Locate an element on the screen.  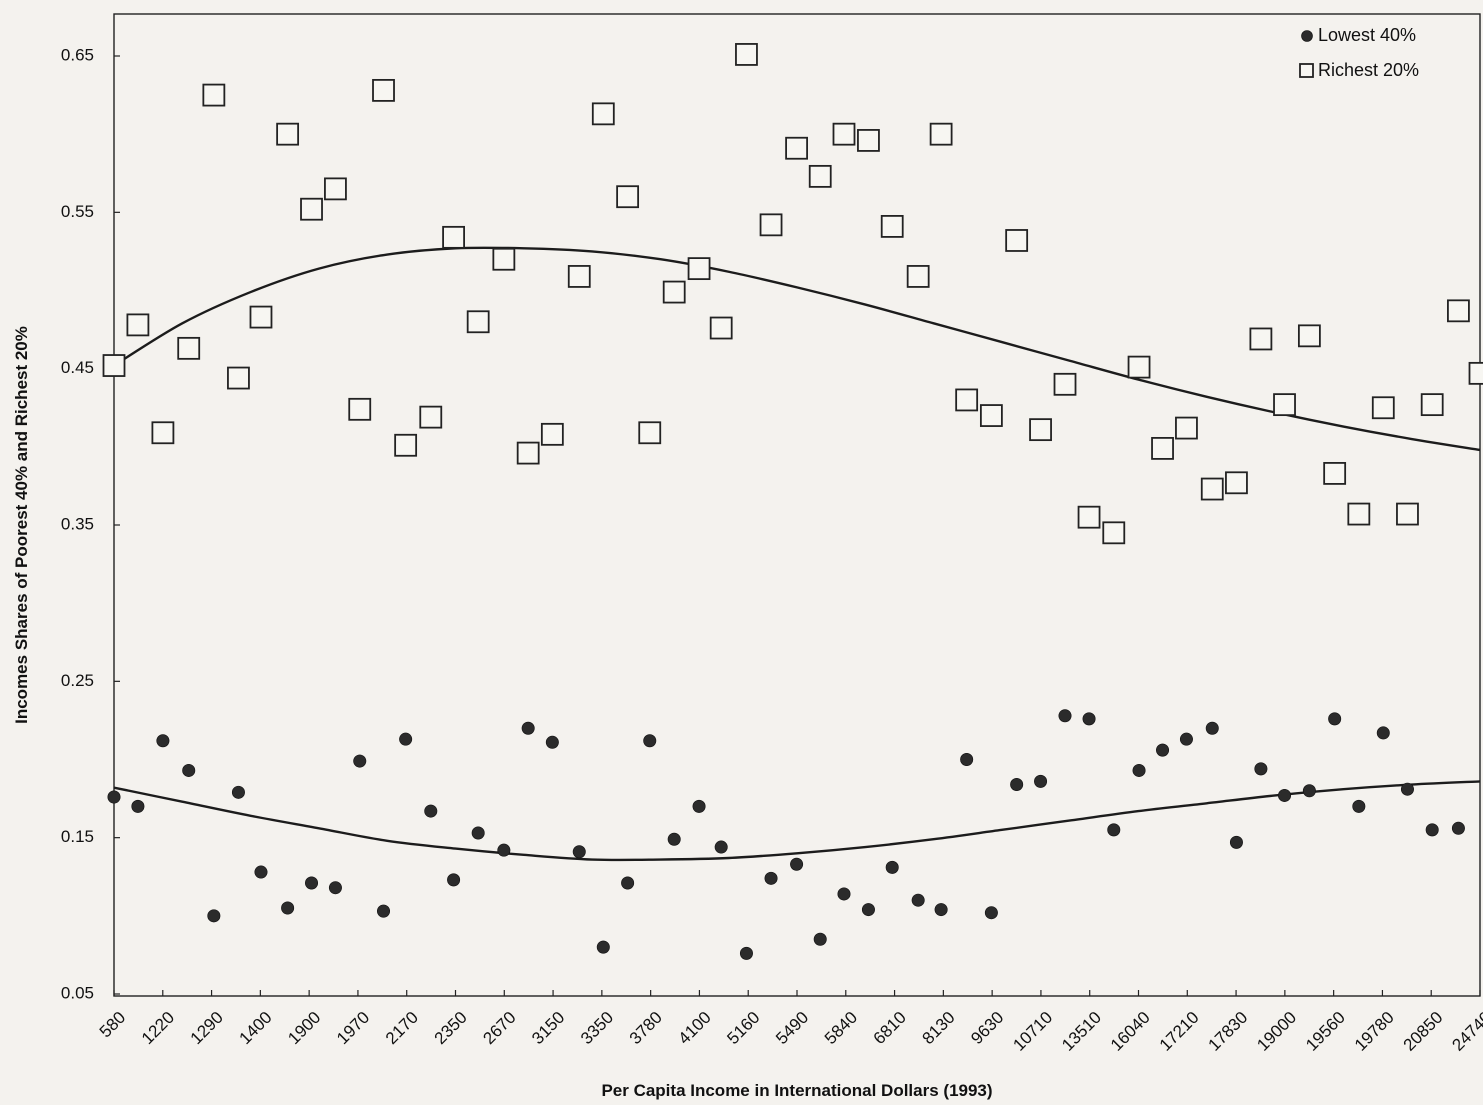
legend-label-lowest-40: Lowest 40% is located at coordinates (1367, 35).